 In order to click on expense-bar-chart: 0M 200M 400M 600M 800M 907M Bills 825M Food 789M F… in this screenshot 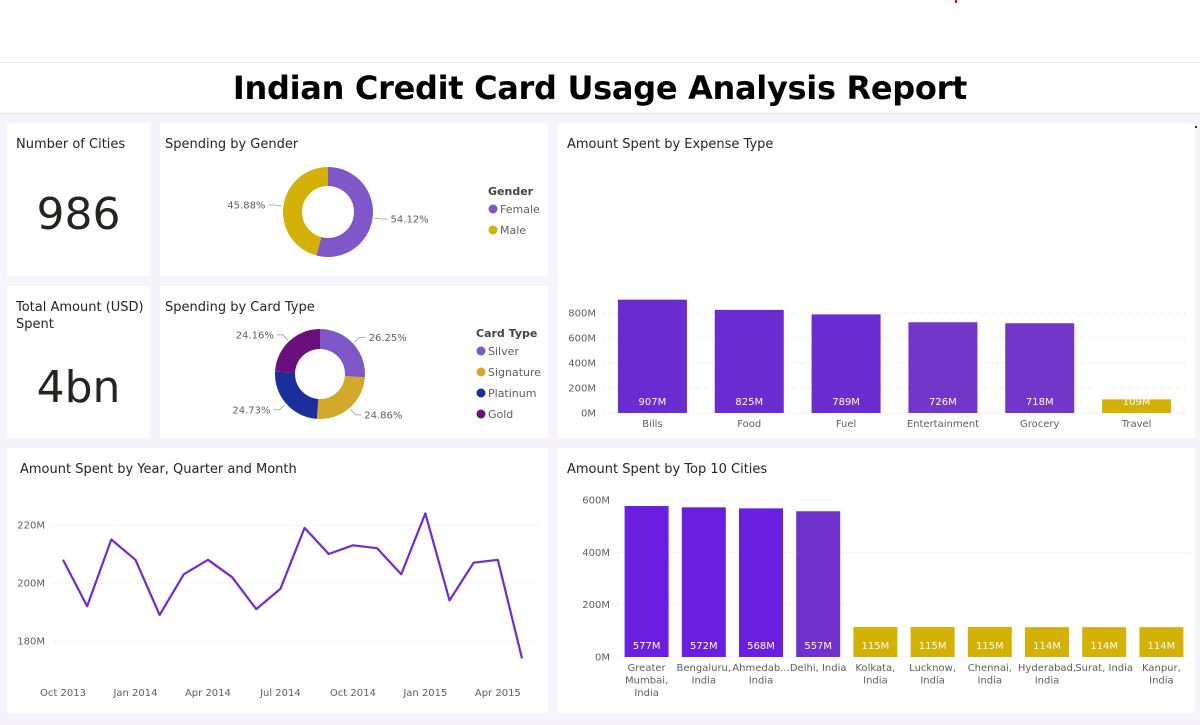, I will do `click(876, 364)`.